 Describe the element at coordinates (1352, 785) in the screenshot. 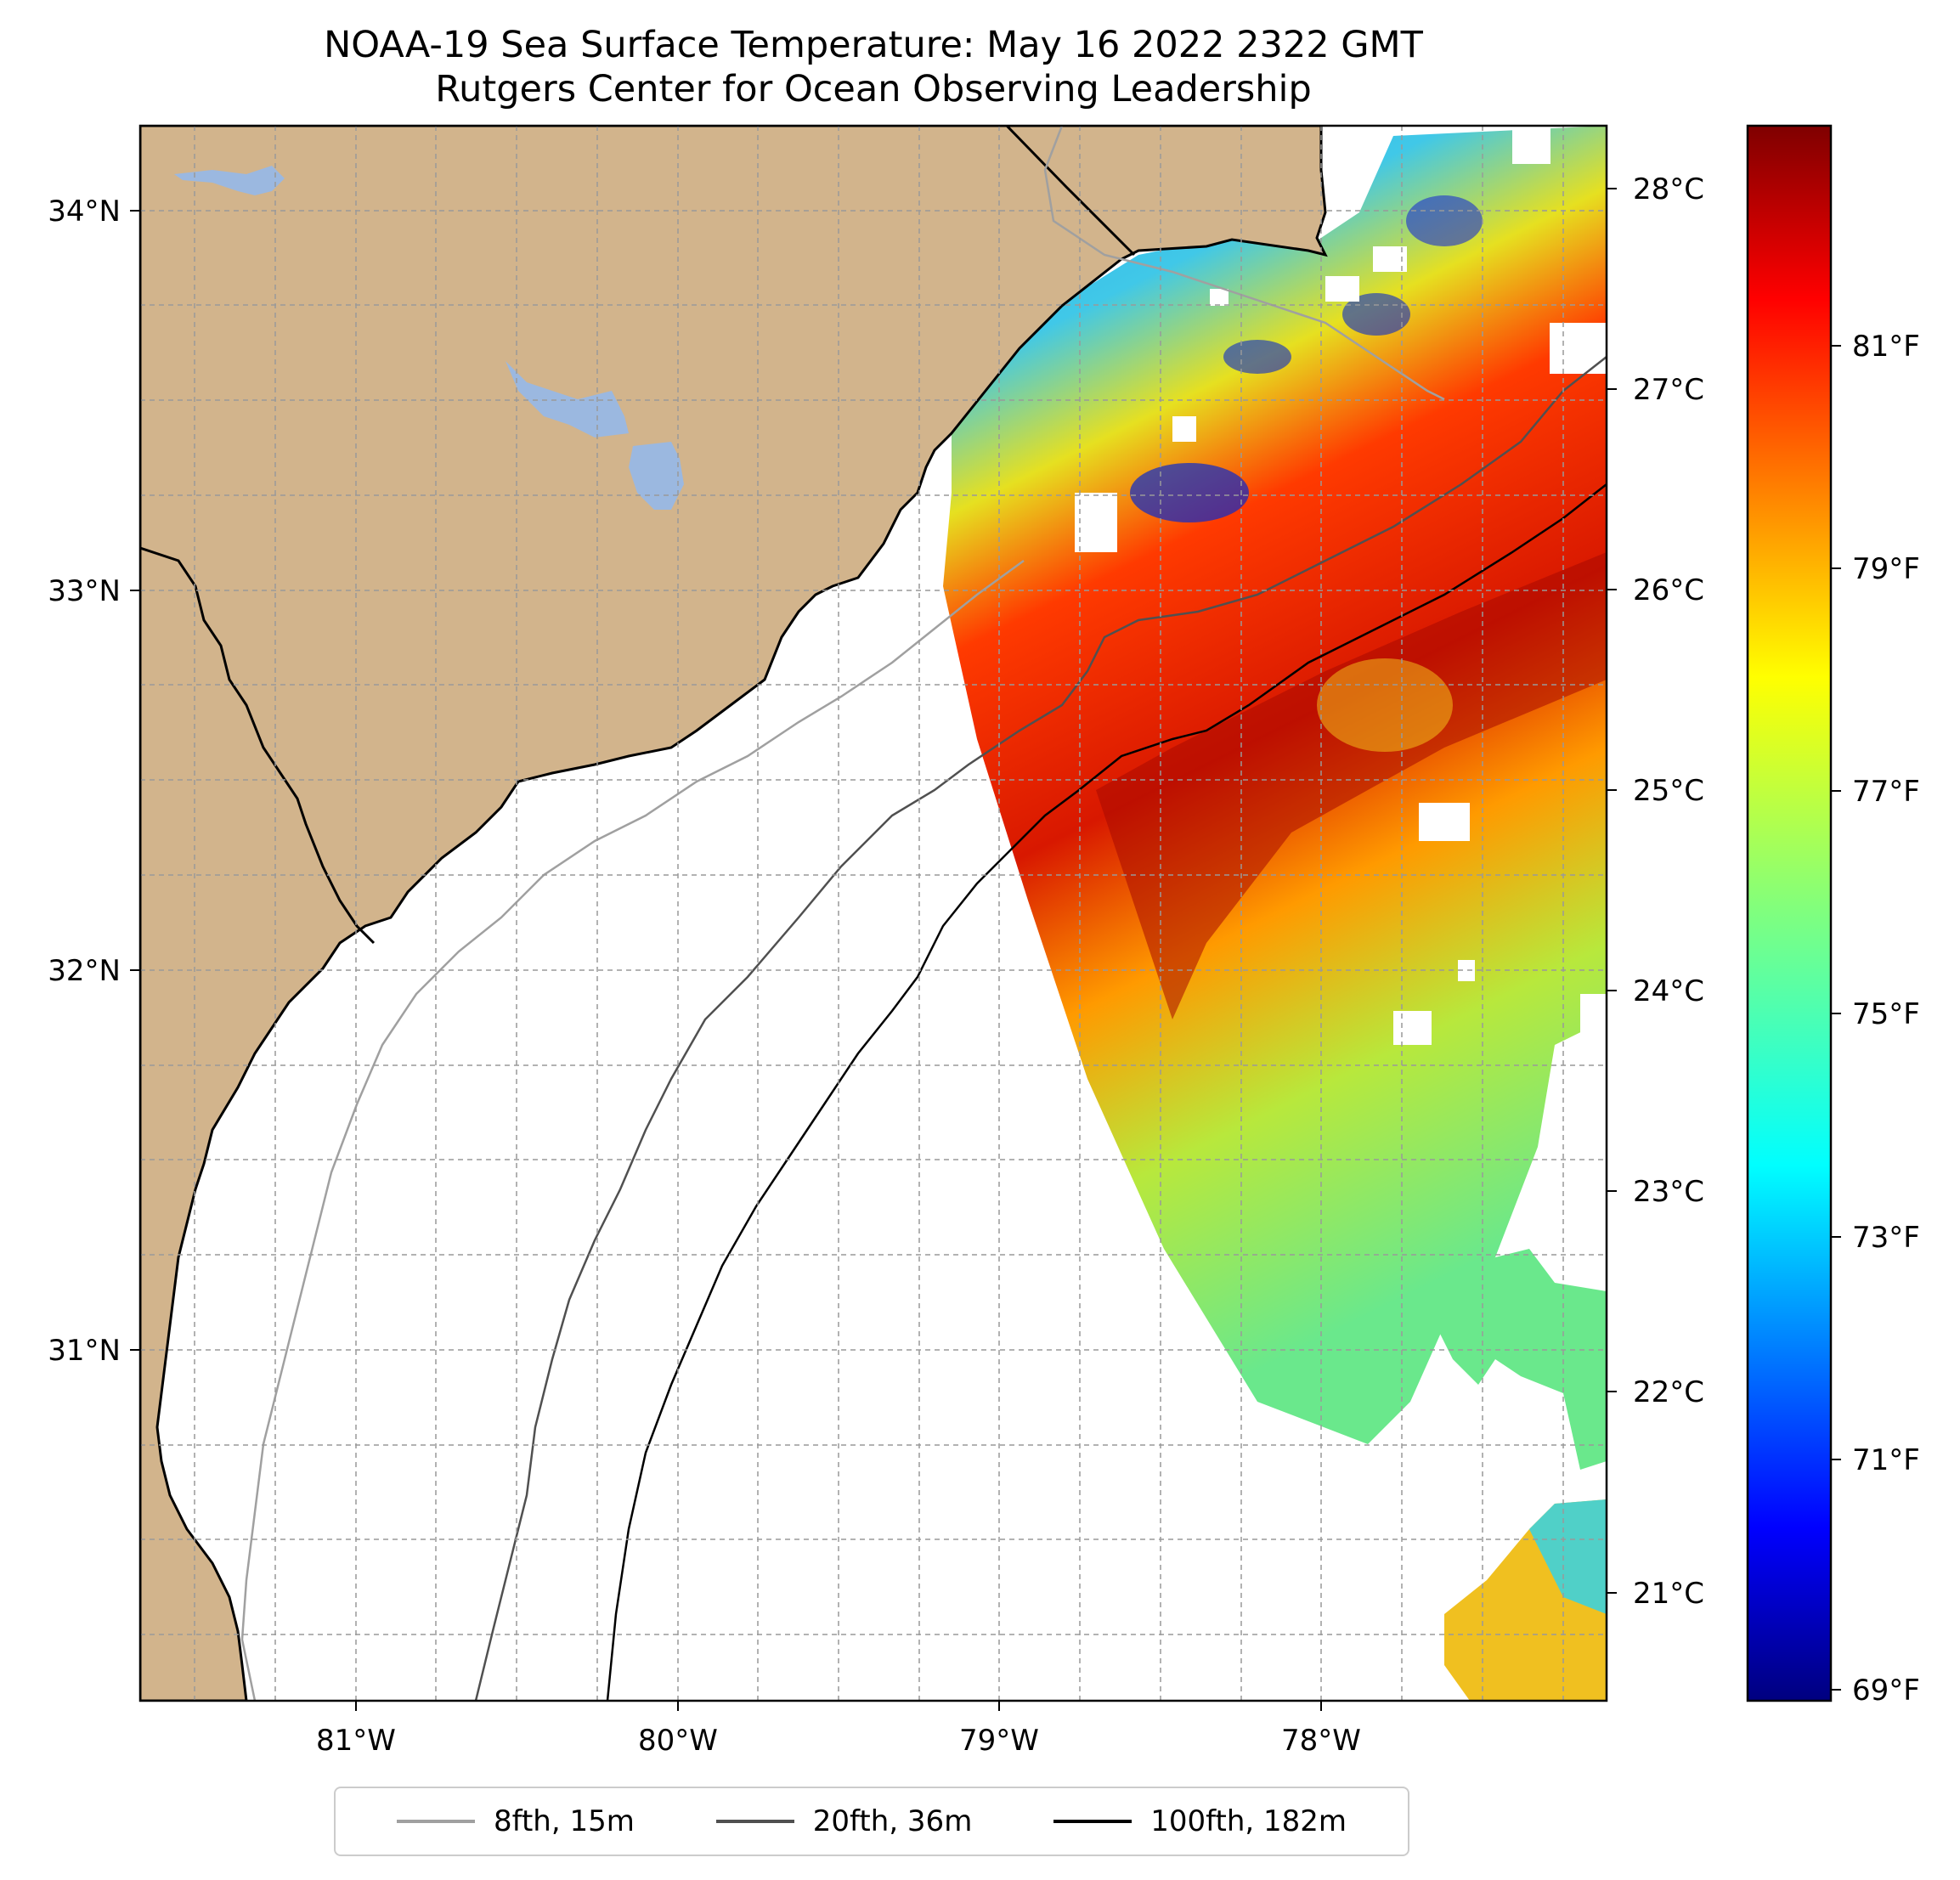

I see `warm-core` at that location.